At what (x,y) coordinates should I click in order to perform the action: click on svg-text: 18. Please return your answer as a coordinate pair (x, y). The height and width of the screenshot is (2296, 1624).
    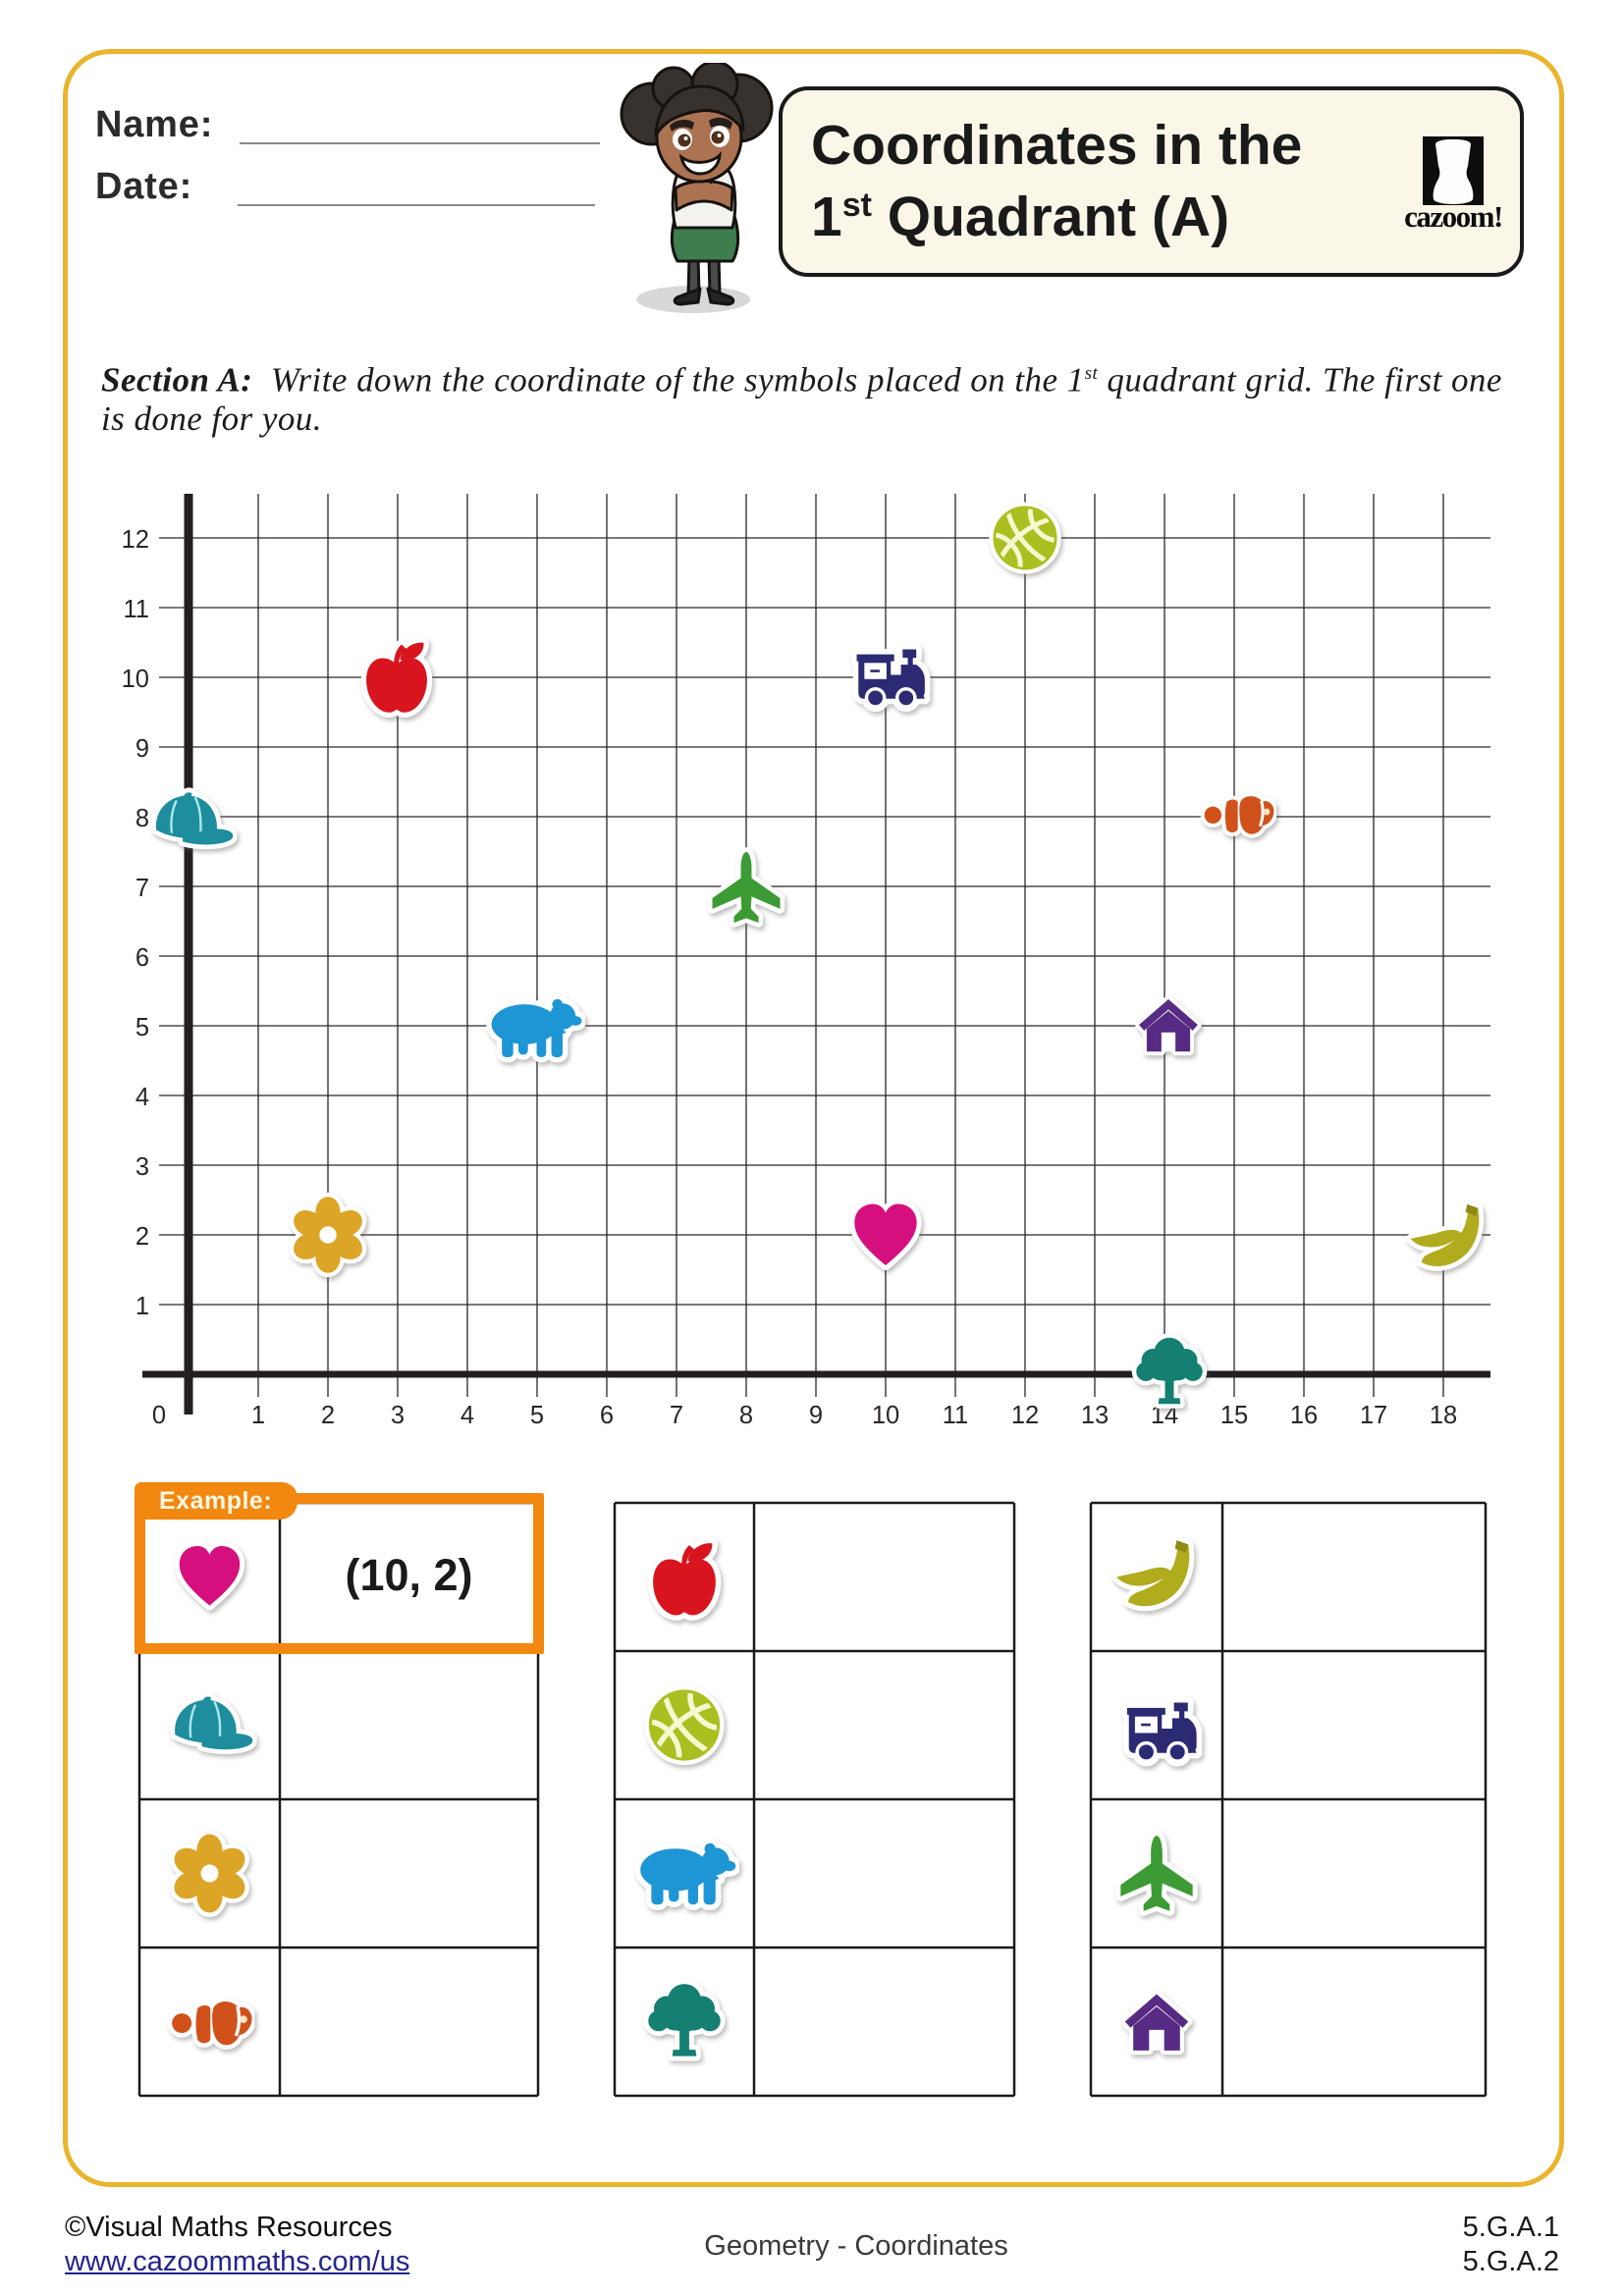
    Looking at the image, I should click on (1443, 1415).